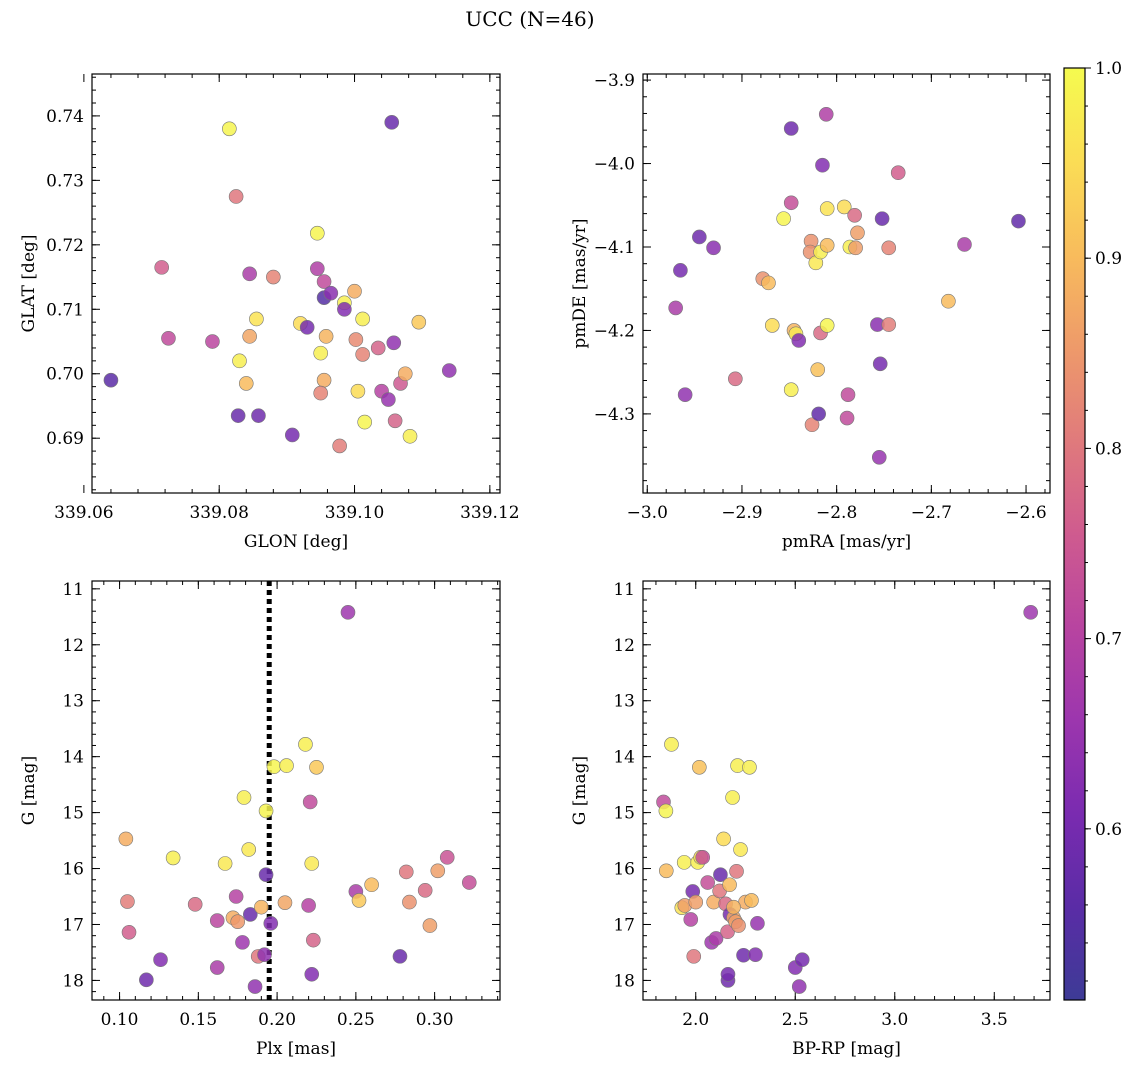  What do you see at coordinates (836, 513) in the screenshot?
I see `x-tick-label: −2.8` at bounding box center [836, 513].